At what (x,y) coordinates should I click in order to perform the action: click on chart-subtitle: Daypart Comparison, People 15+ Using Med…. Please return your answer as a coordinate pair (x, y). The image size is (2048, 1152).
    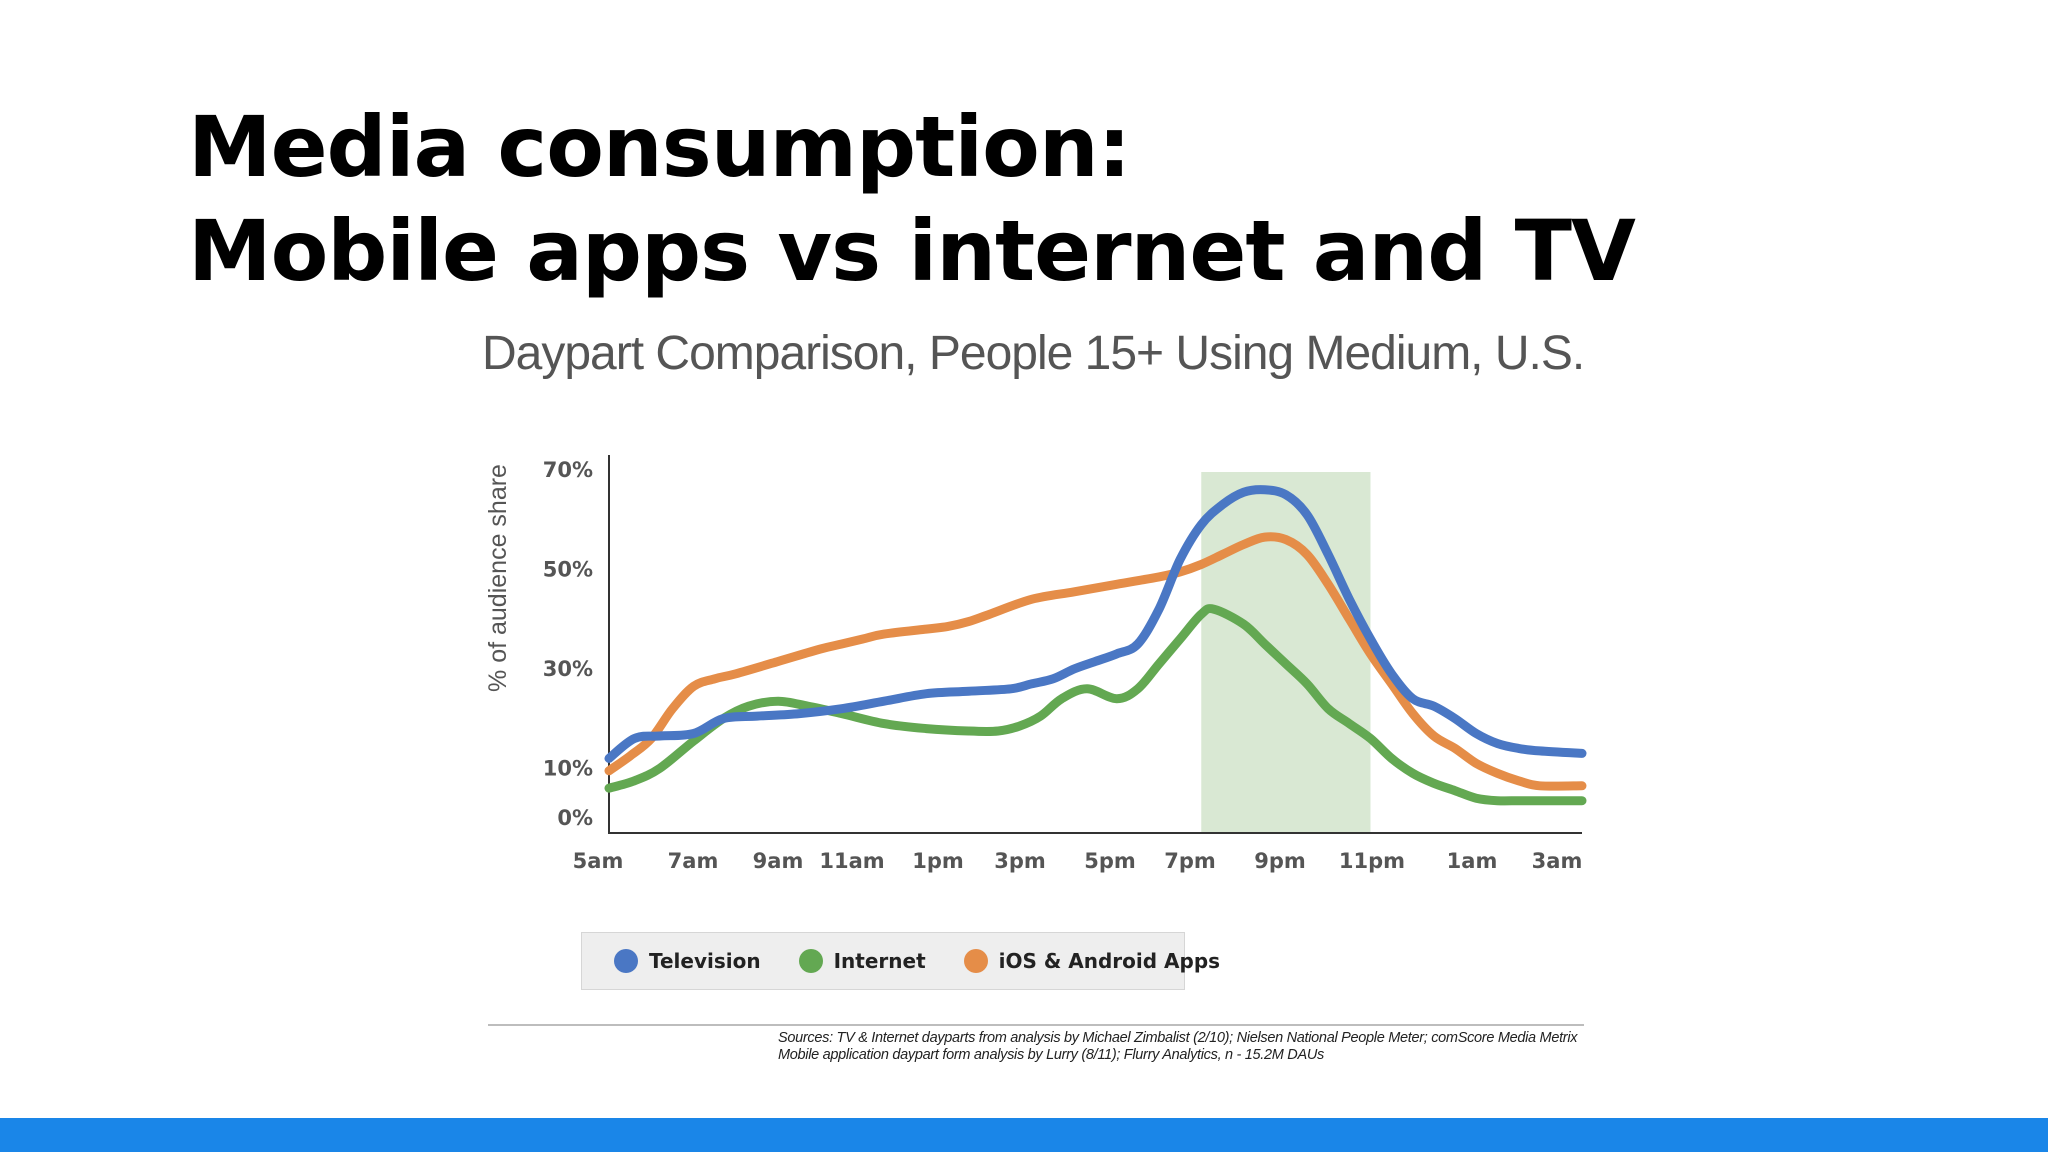
    Looking at the image, I should click on (1033, 353).